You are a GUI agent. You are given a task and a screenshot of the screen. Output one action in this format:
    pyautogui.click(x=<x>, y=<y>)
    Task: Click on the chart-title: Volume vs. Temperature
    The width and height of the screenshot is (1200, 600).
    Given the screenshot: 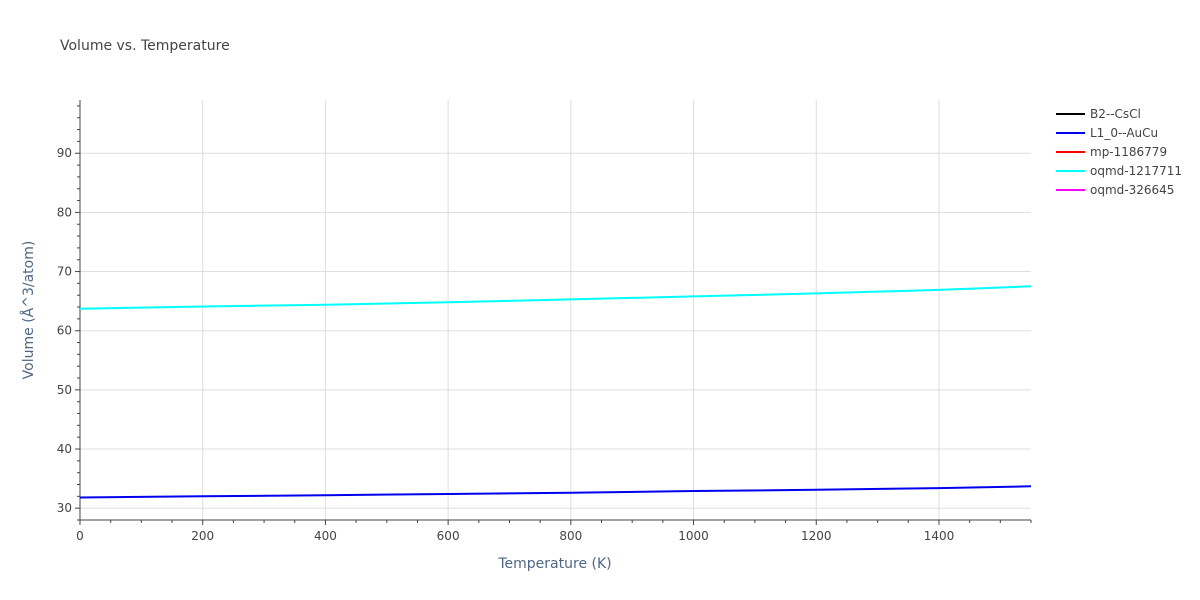 What is the action you would take?
    pyautogui.click(x=145, y=46)
    